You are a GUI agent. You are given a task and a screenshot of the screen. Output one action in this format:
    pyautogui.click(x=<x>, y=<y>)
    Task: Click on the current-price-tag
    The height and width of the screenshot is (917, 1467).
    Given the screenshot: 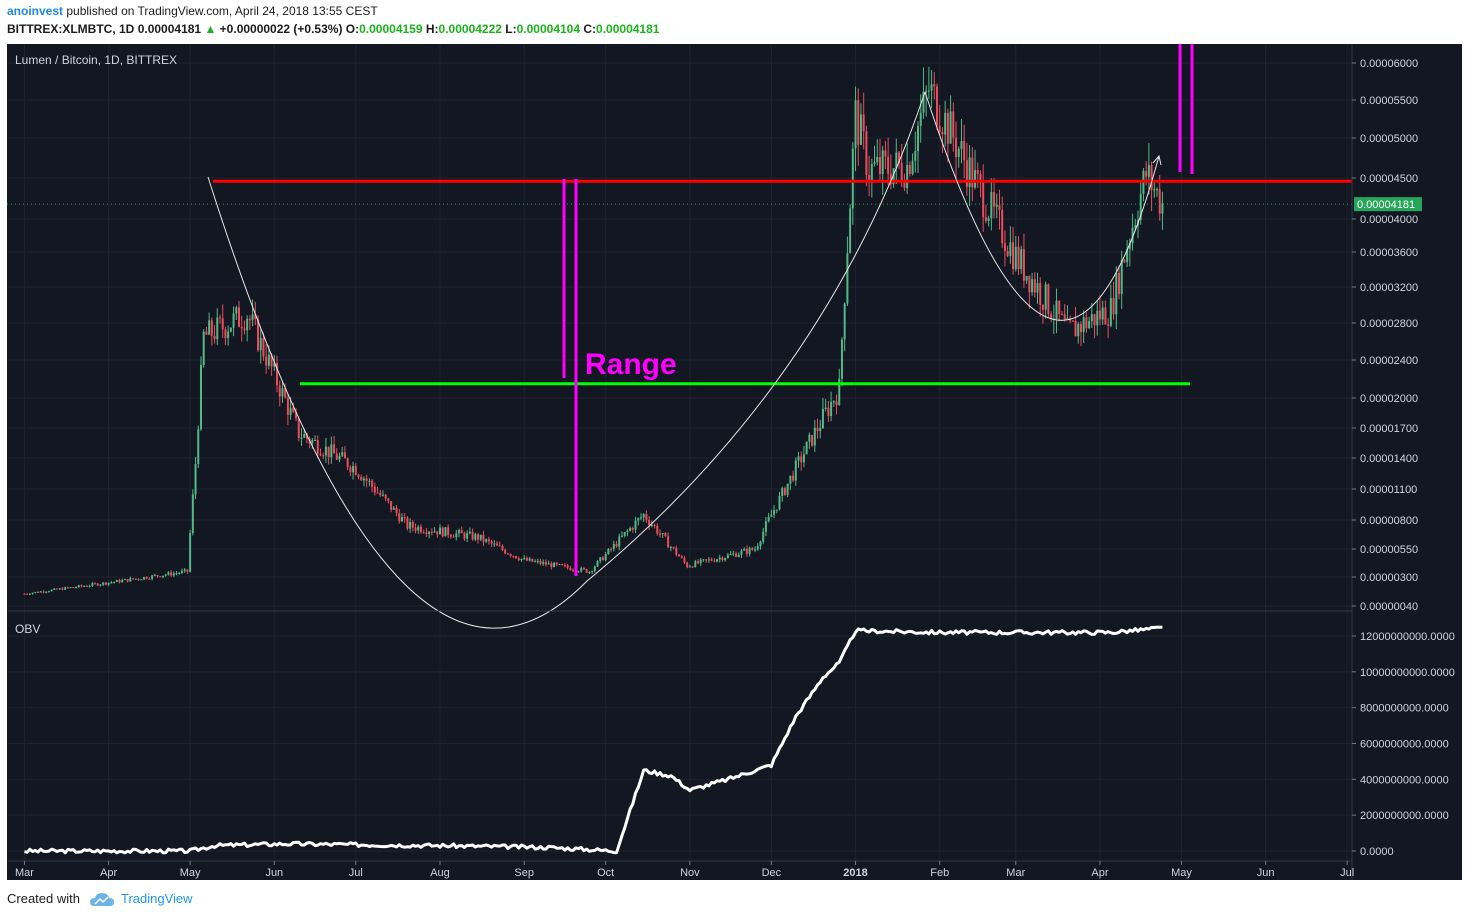 What is the action you would take?
    pyautogui.click(x=1388, y=204)
    